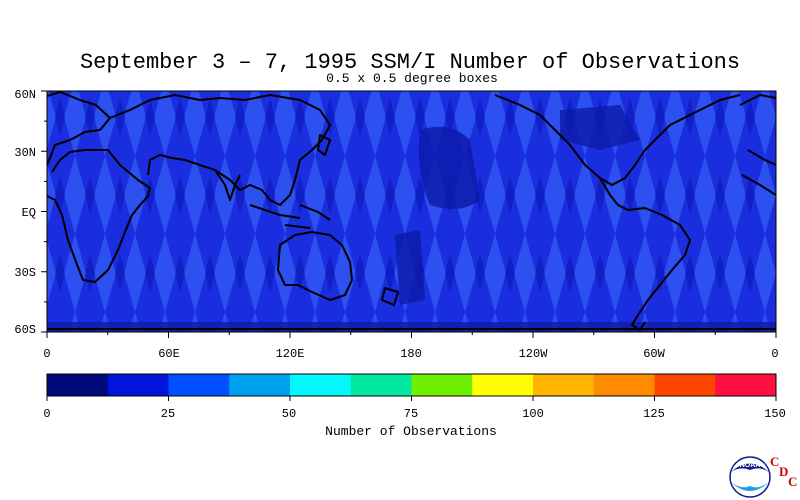  What do you see at coordinates (750, 477) in the screenshot?
I see `noaa-logo: NOAA` at bounding box center [750, 477].